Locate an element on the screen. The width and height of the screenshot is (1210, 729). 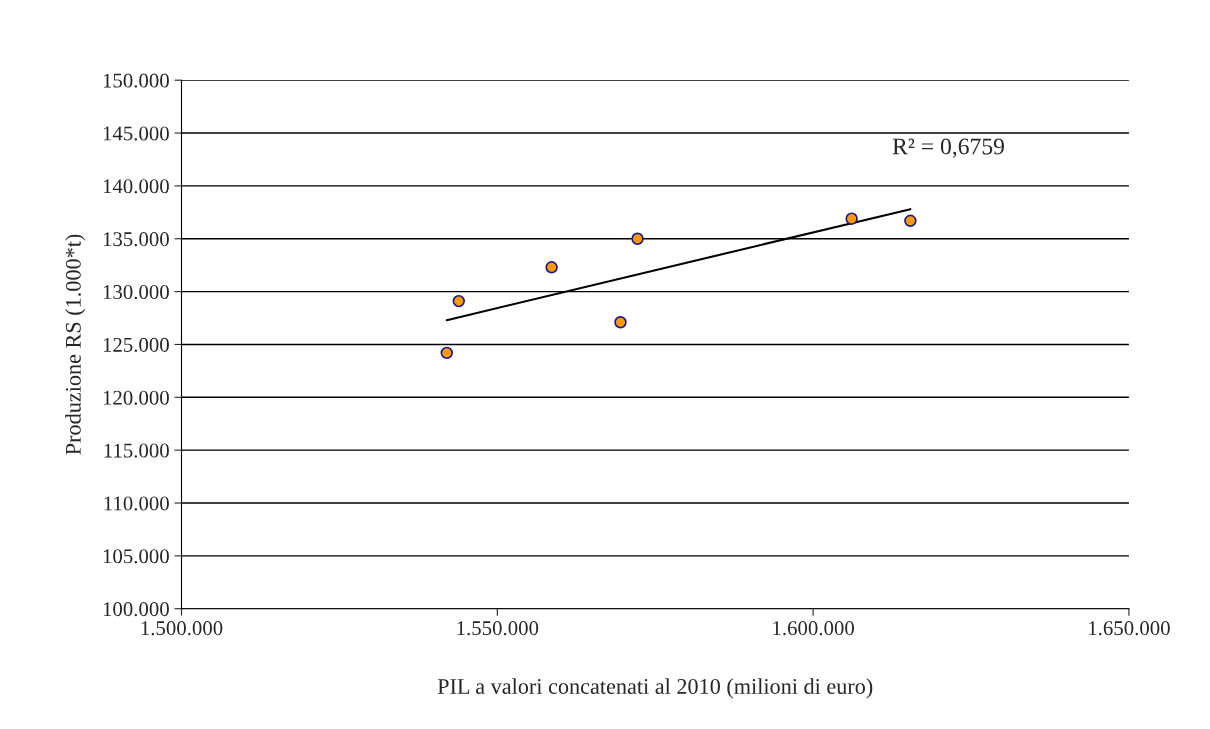
x-tick-label: 1.600.000 is located at coordinates (813, 628).